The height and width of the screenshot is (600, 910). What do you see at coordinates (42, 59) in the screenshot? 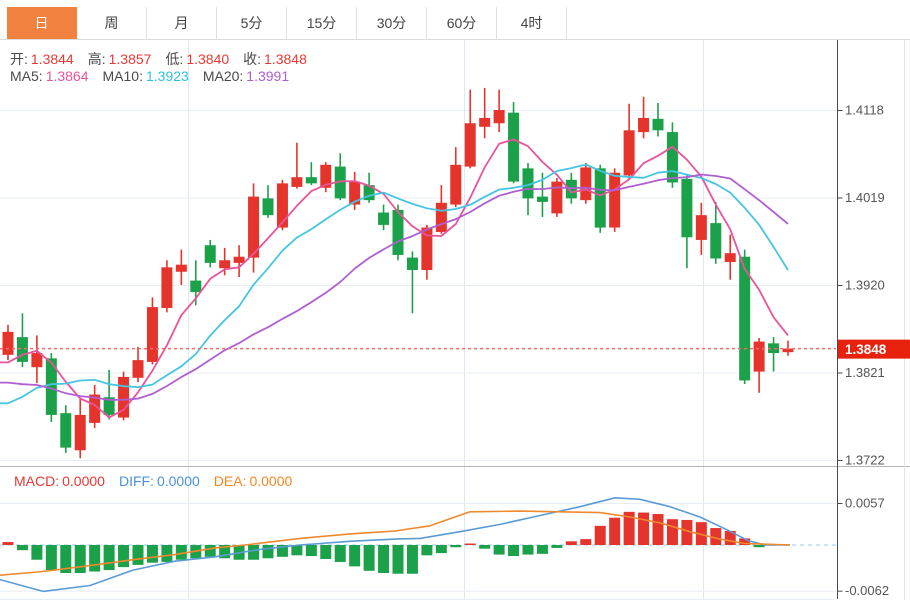
I see `open-group: 开: 1.3844` at bounding box center [42, 59].